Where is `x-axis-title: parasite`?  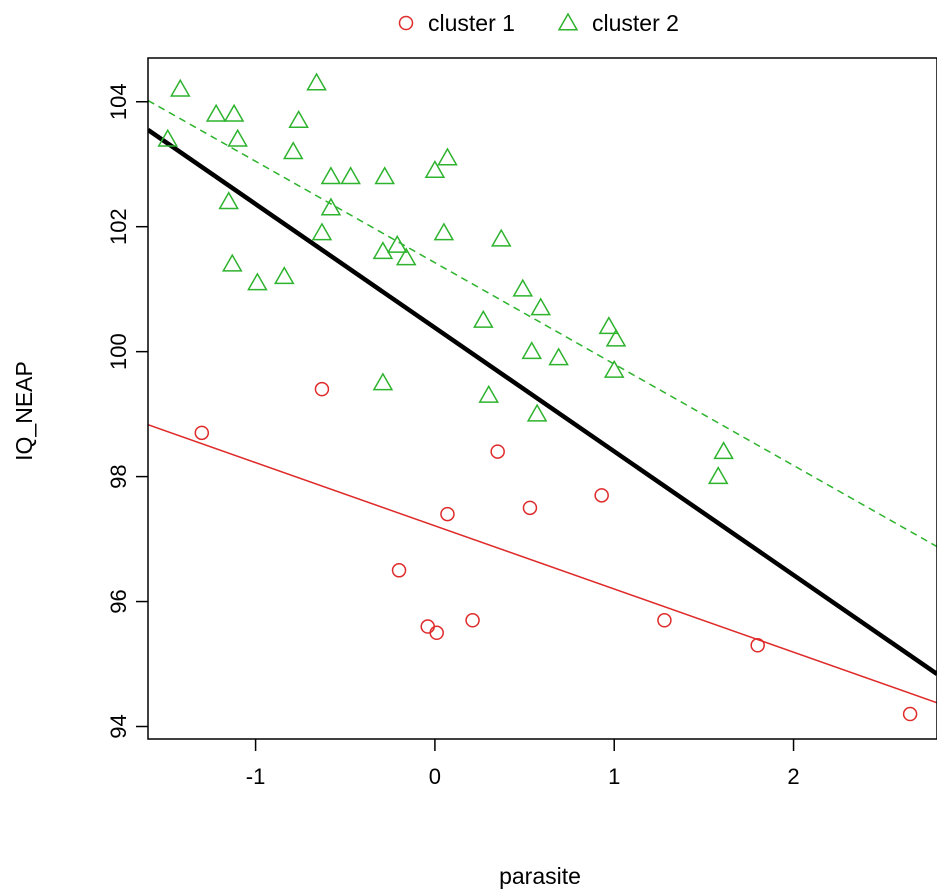
x-axis-title: parasite is located at coordinates (540, 876).